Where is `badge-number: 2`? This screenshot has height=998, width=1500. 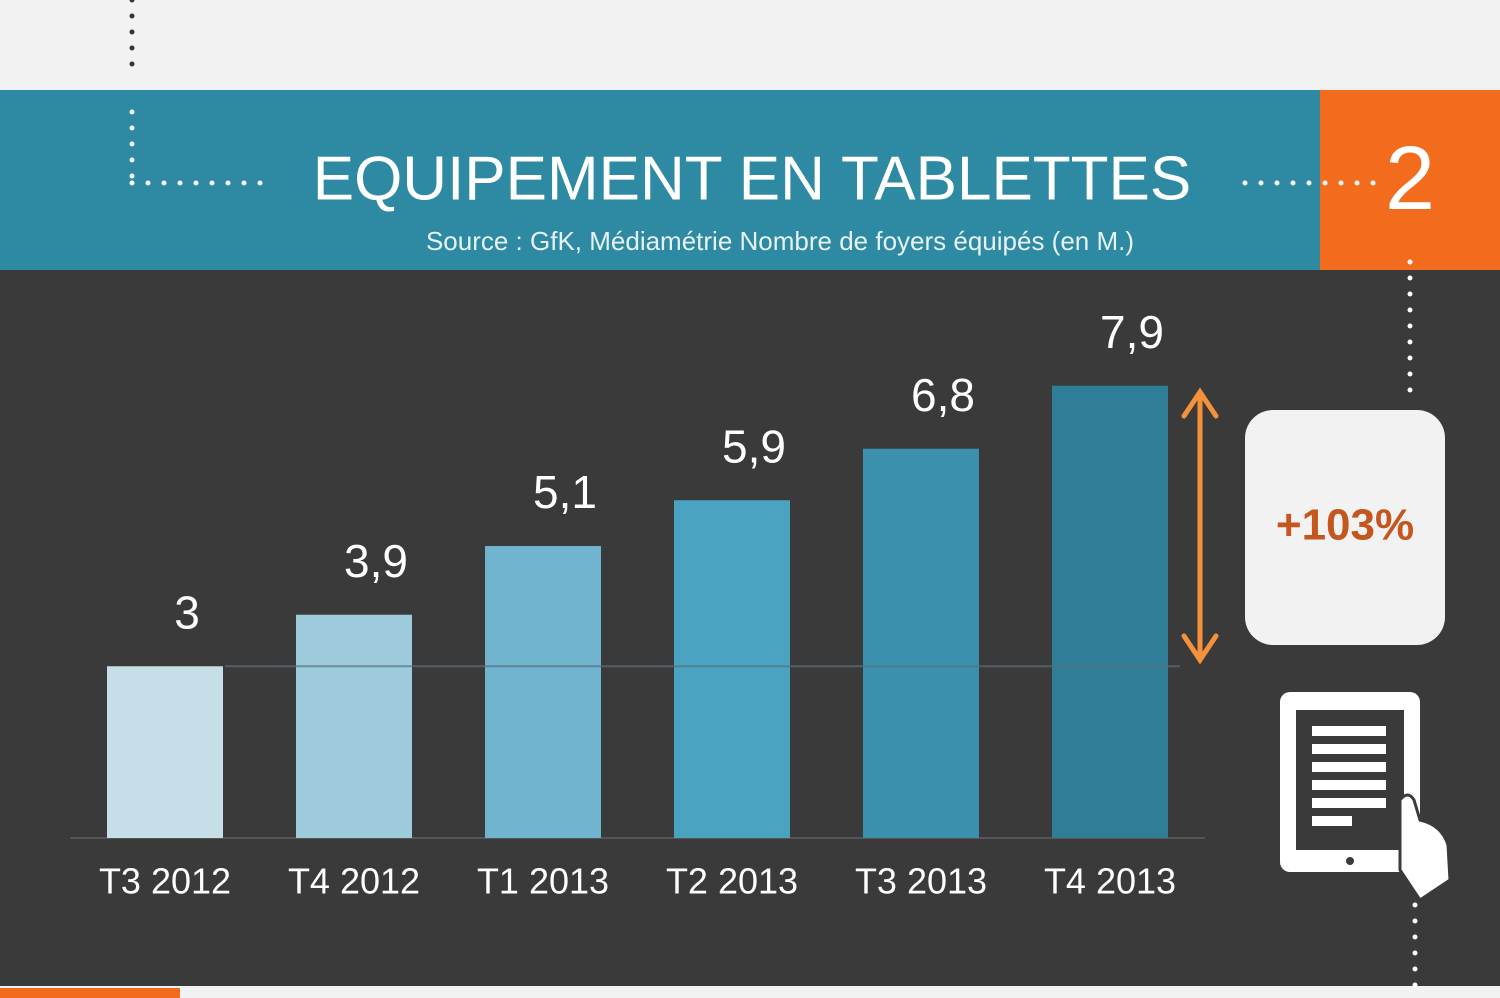 badge-number: 2 is located at coordinates (1410, 179).